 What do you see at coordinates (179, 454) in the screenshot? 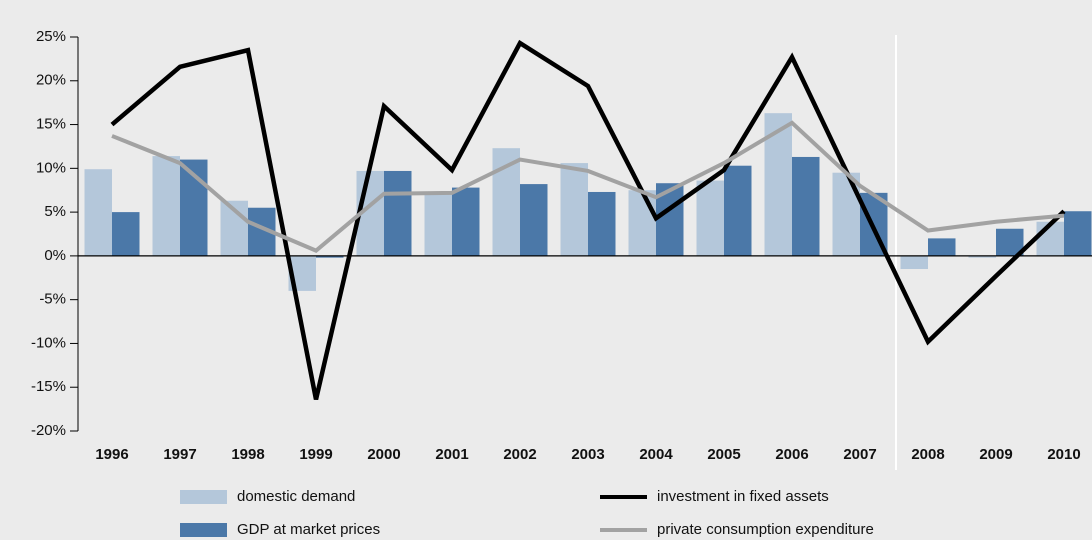
I see `x-tick-label: 1997` at bounding box center [179, 454].